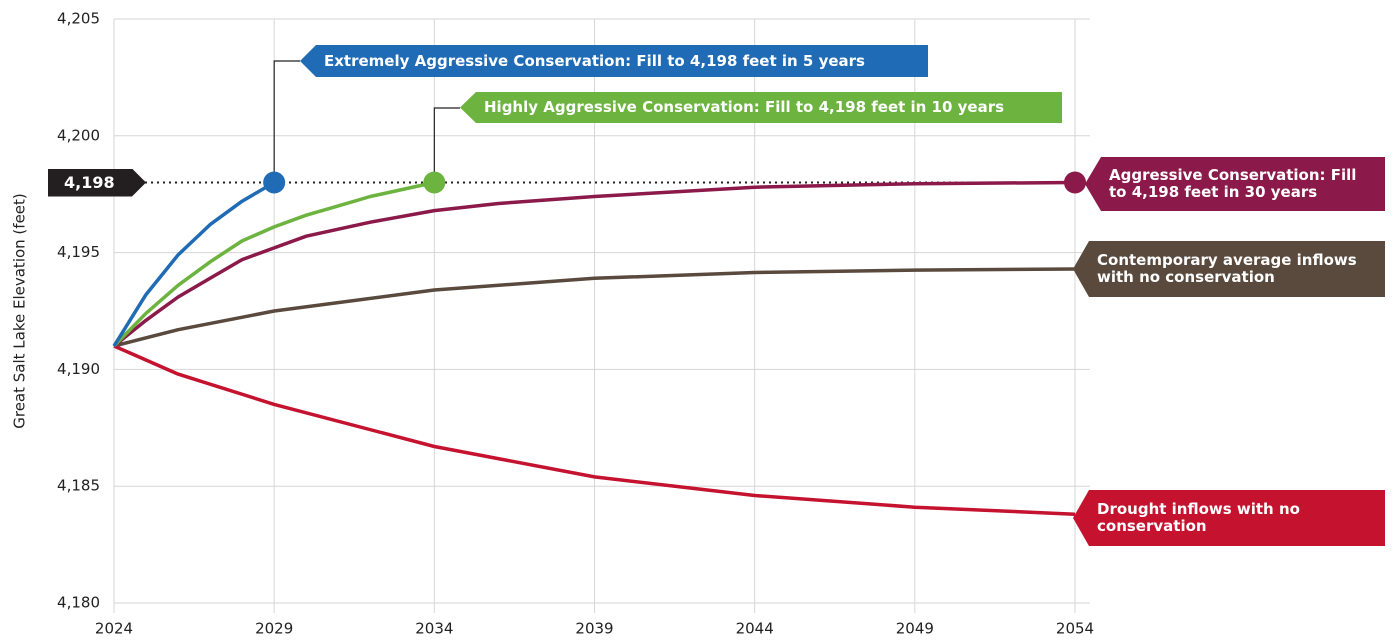  I want to click on y-axis-title: Great Salt Lake Elevation (feet), so click(20, 311).